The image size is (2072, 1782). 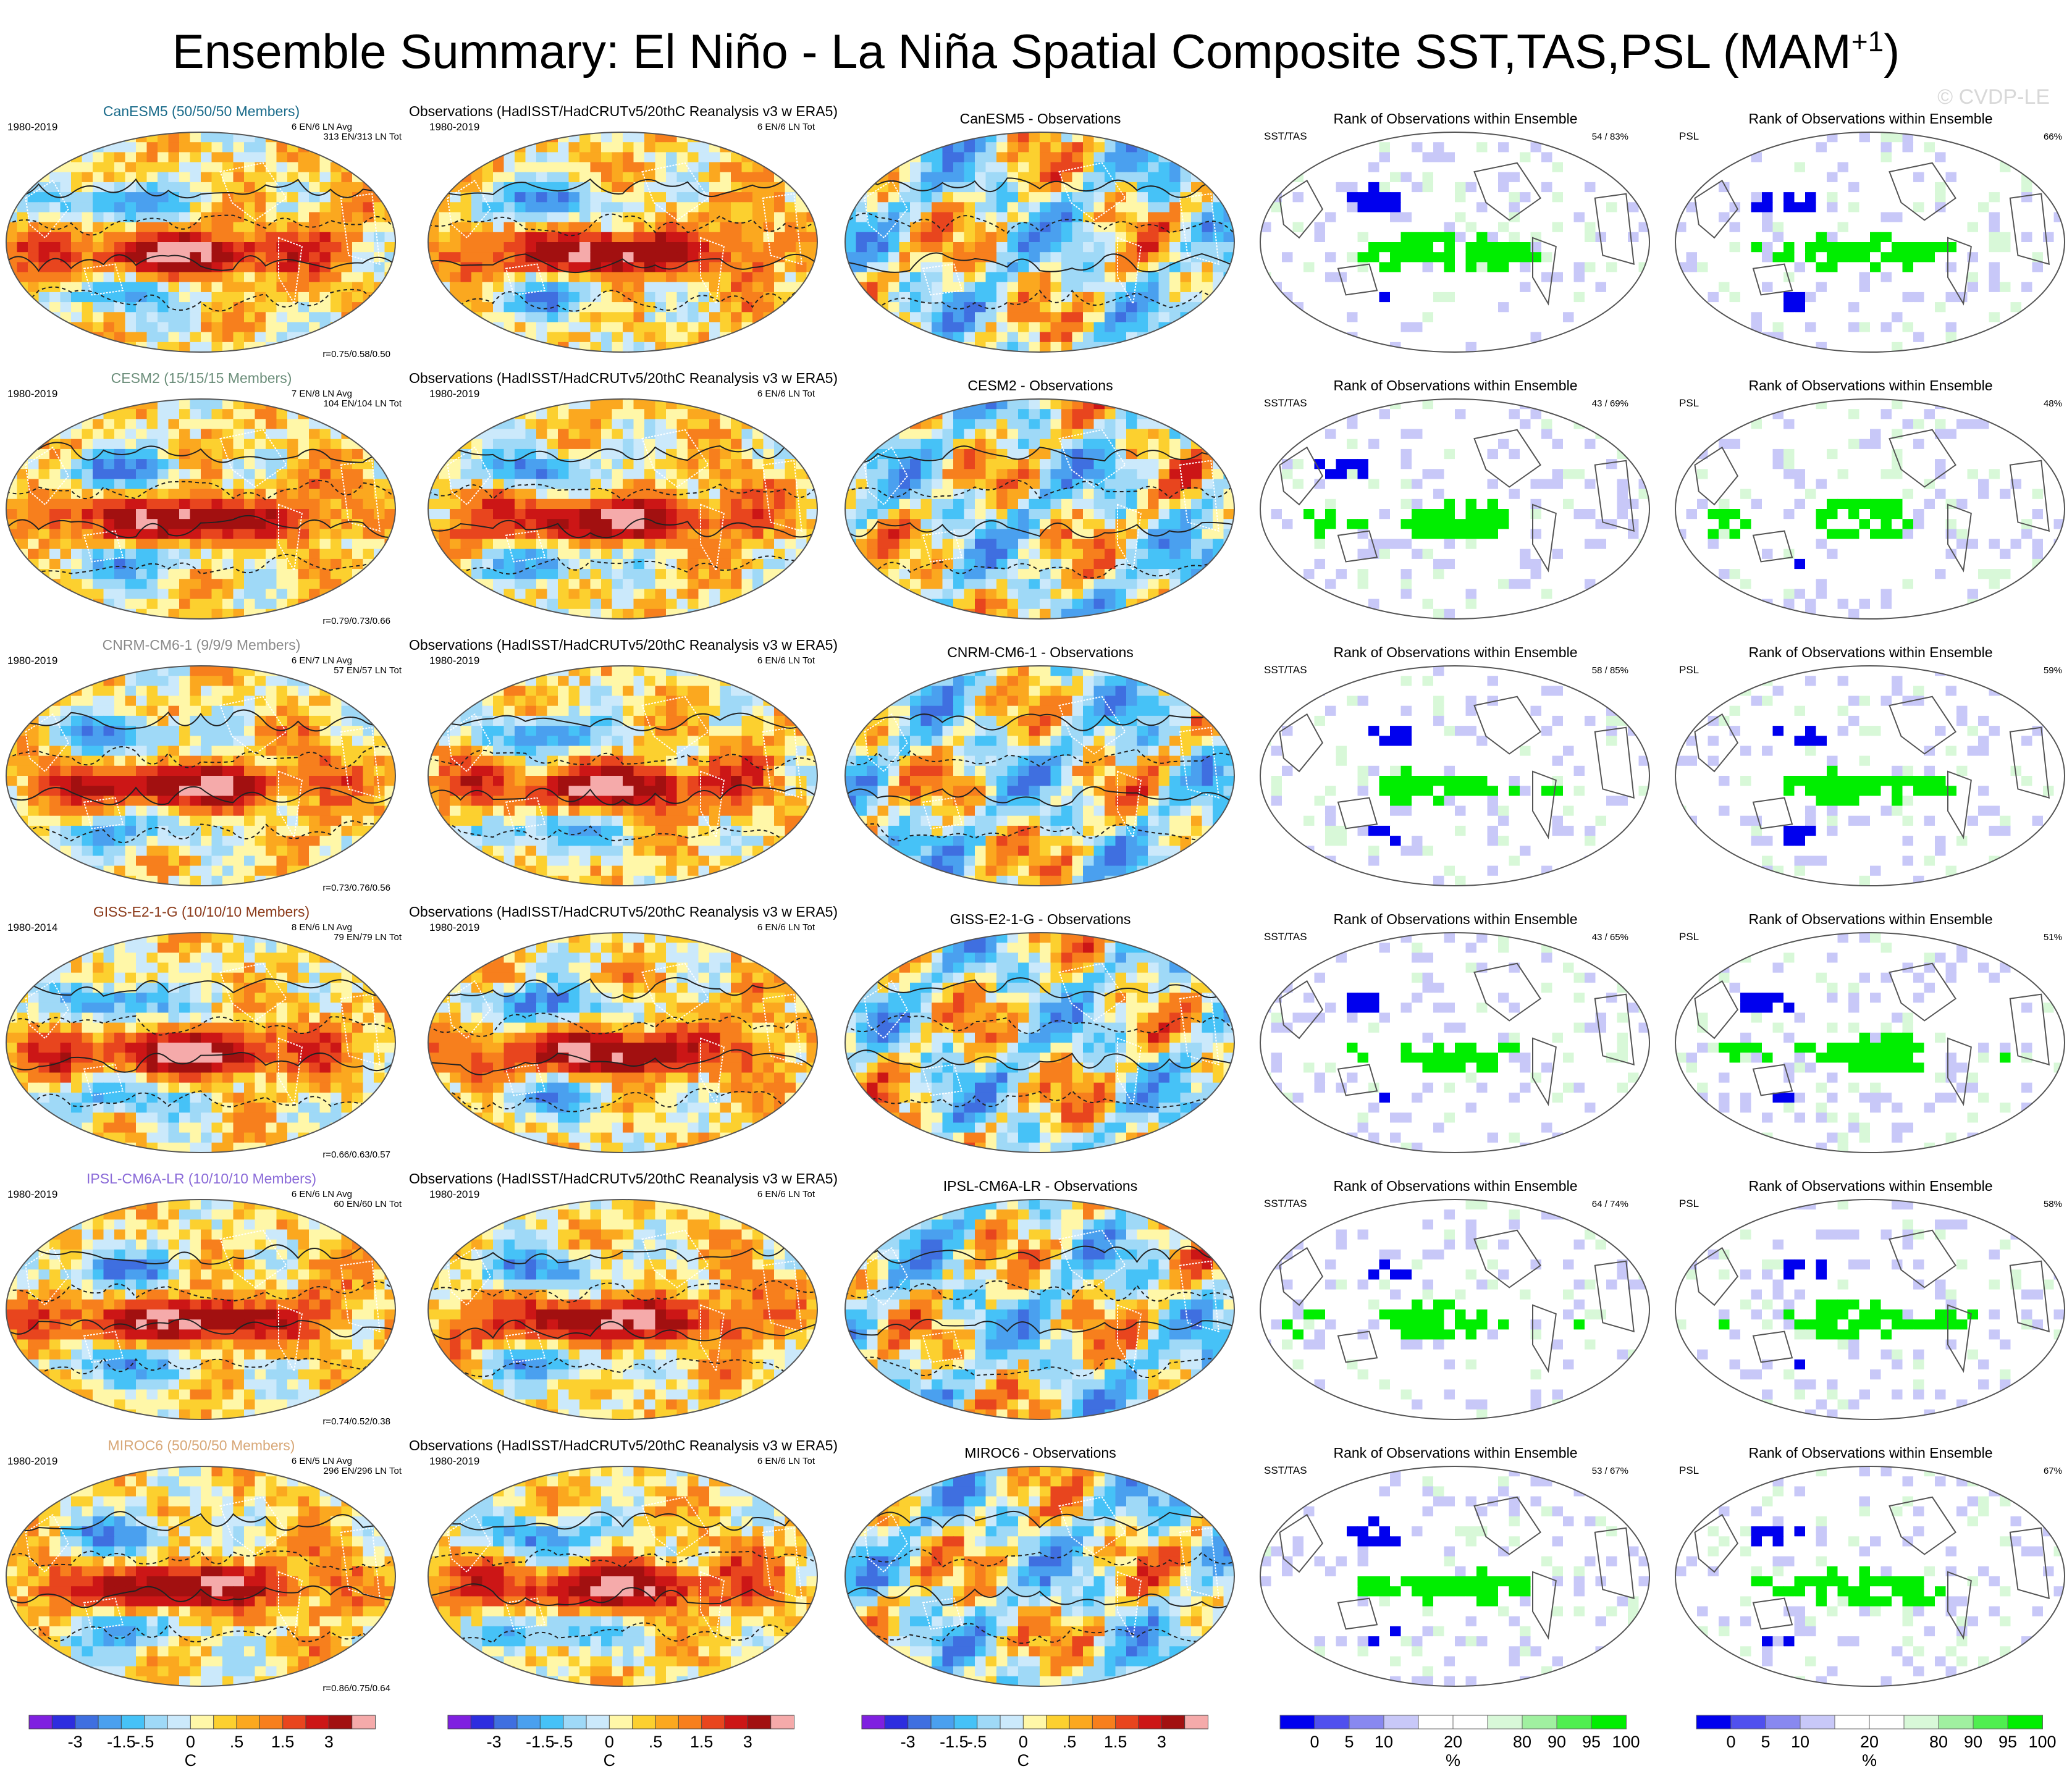 I want to click on colorbar-unit: %, so click(x=1870, y=1760).